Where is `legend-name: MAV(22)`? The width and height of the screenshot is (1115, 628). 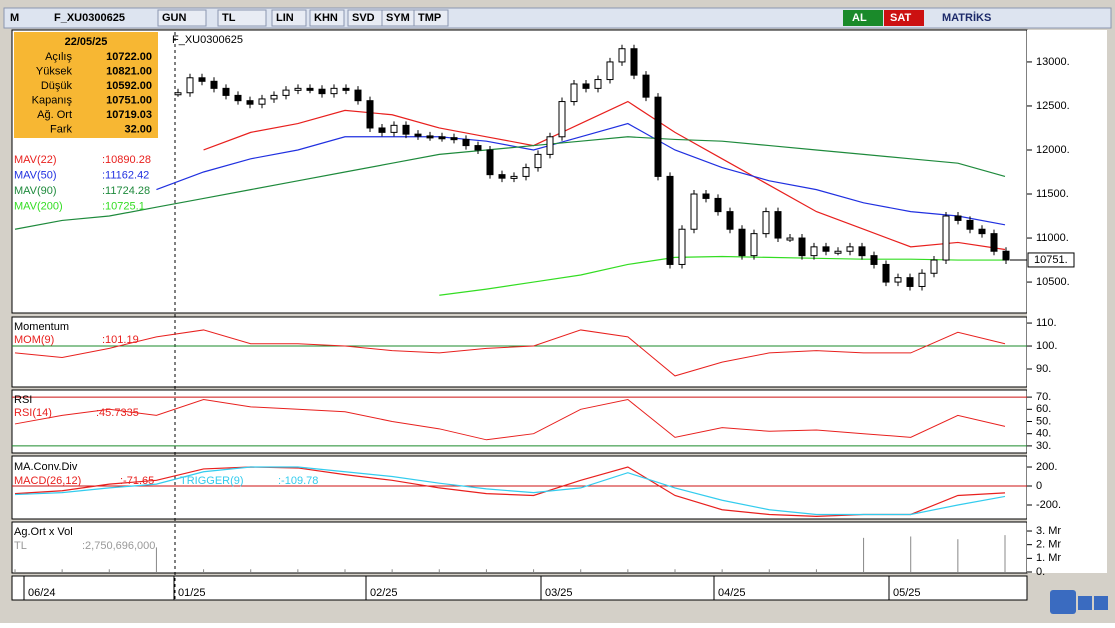
legend-name: MAV(22) is located at coordinates (35, 160).